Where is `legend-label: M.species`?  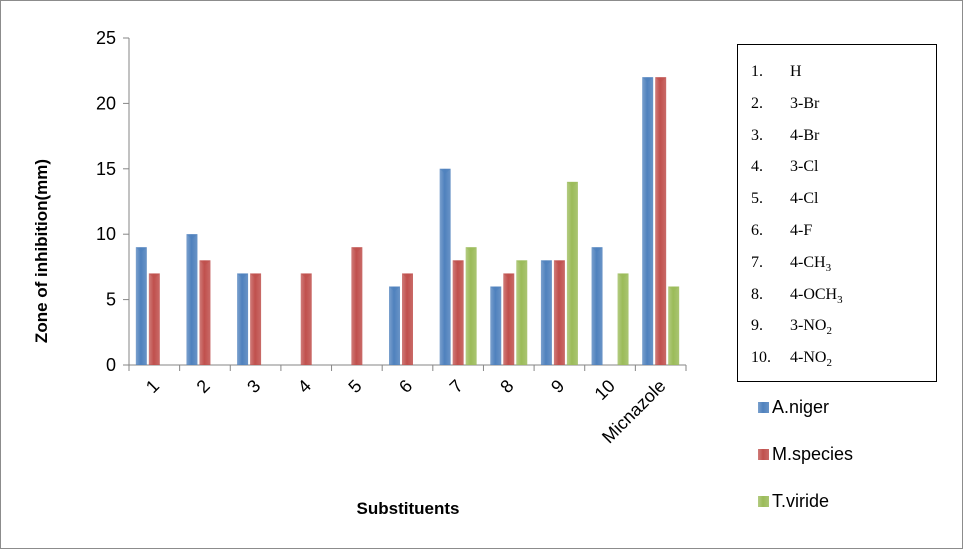
legend-label: M.species is located at coordinates (812, 454).